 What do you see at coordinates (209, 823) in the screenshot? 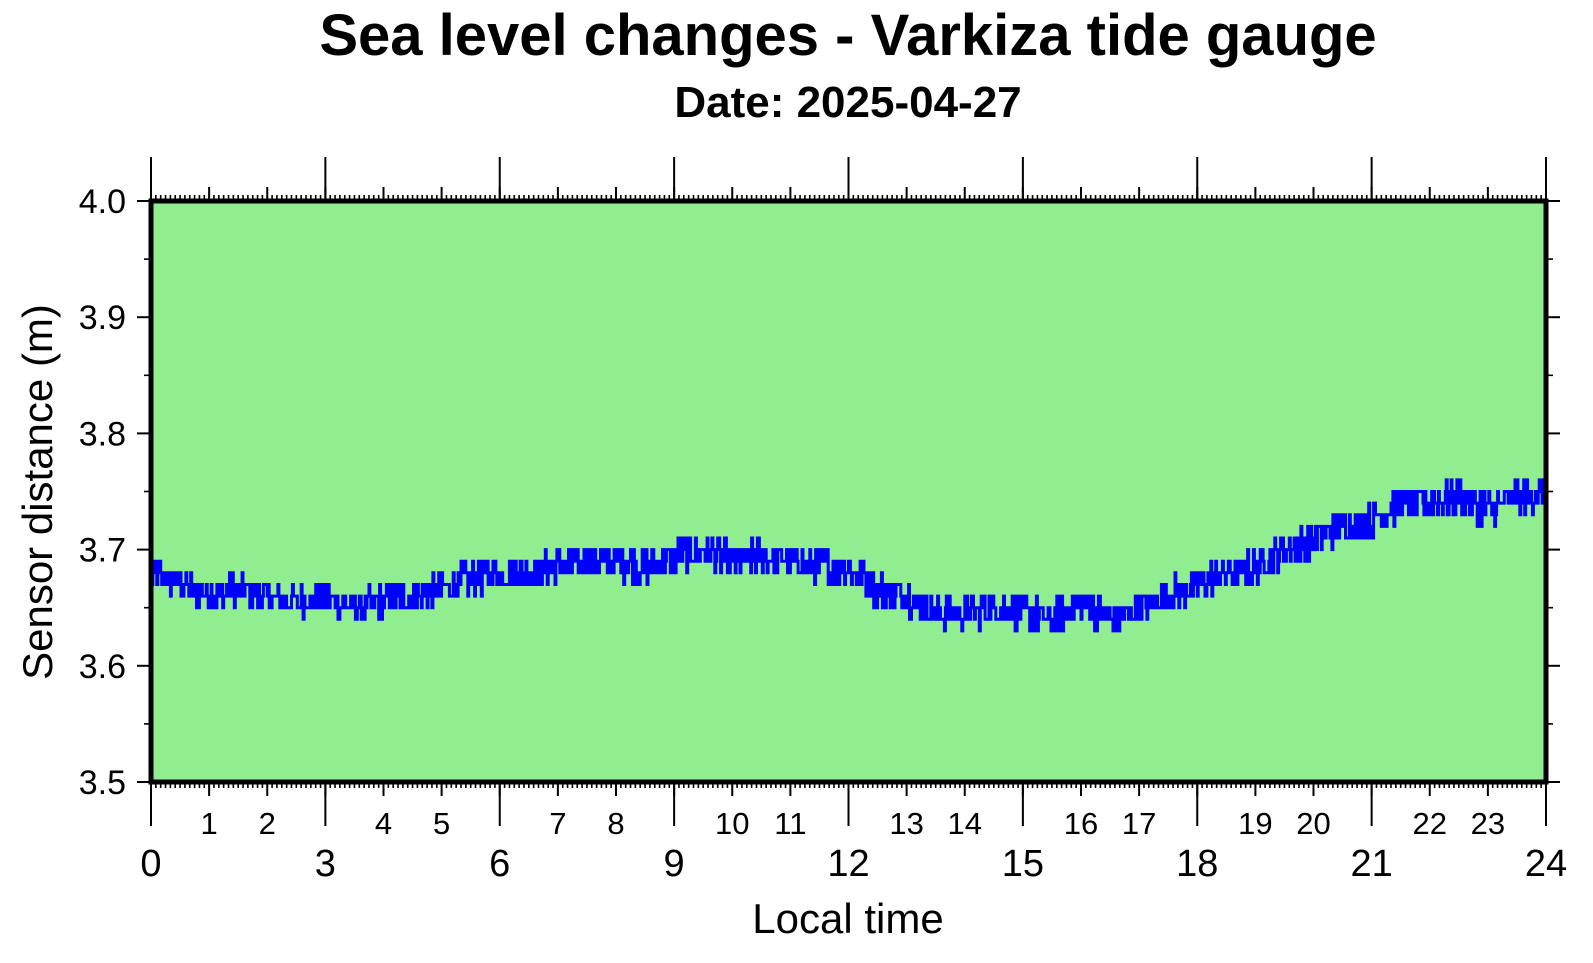
I see `x-minor-tick-label: 1` at bounding box center [209, 823].